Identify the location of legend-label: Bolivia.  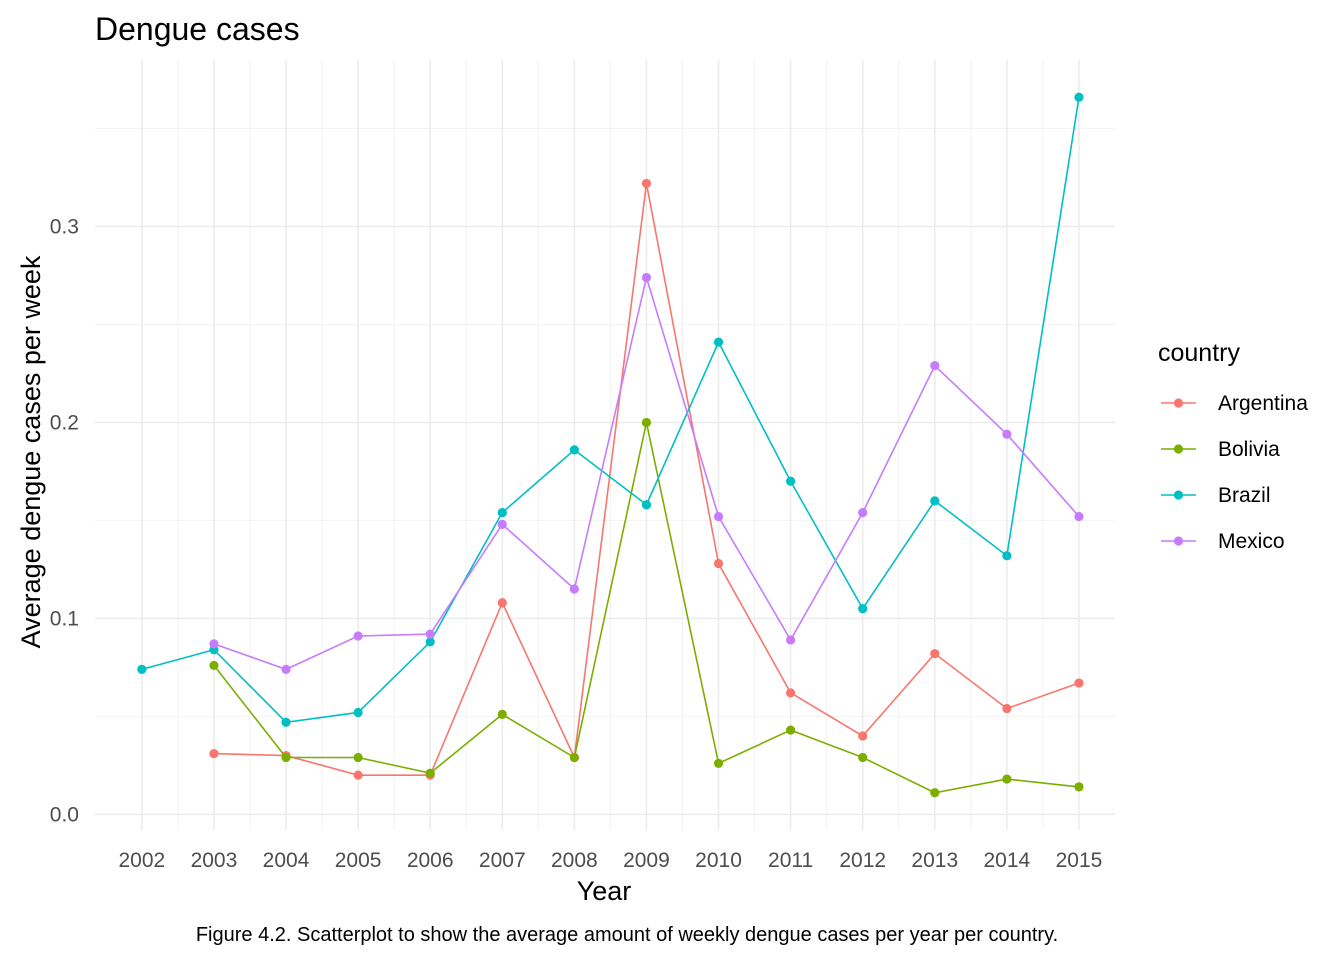
(1249, 449).